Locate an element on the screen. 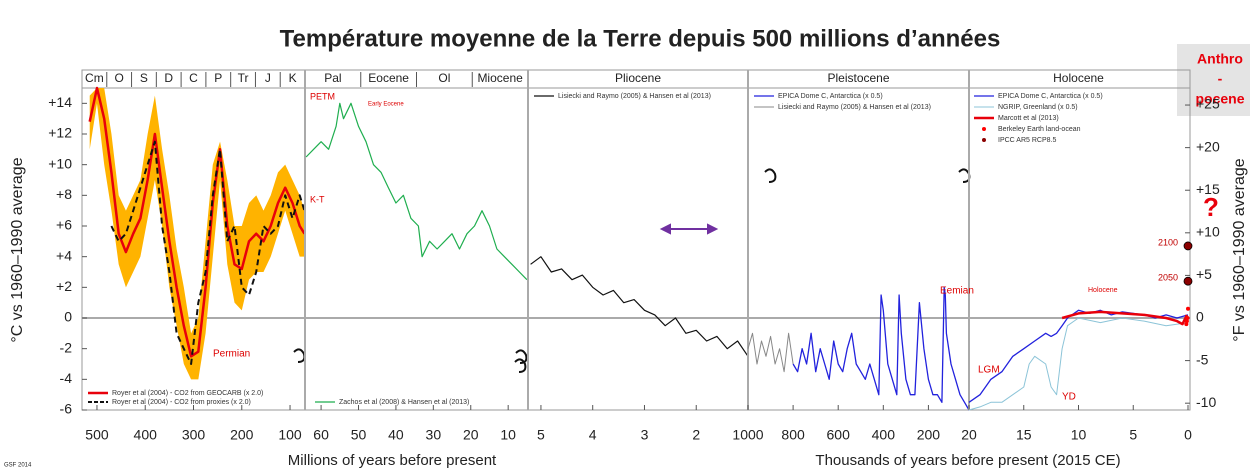 Image resolution: width=1250 pixels, height=471 pixels. x-tick-label: 3 is located at coordinates (645, 435).